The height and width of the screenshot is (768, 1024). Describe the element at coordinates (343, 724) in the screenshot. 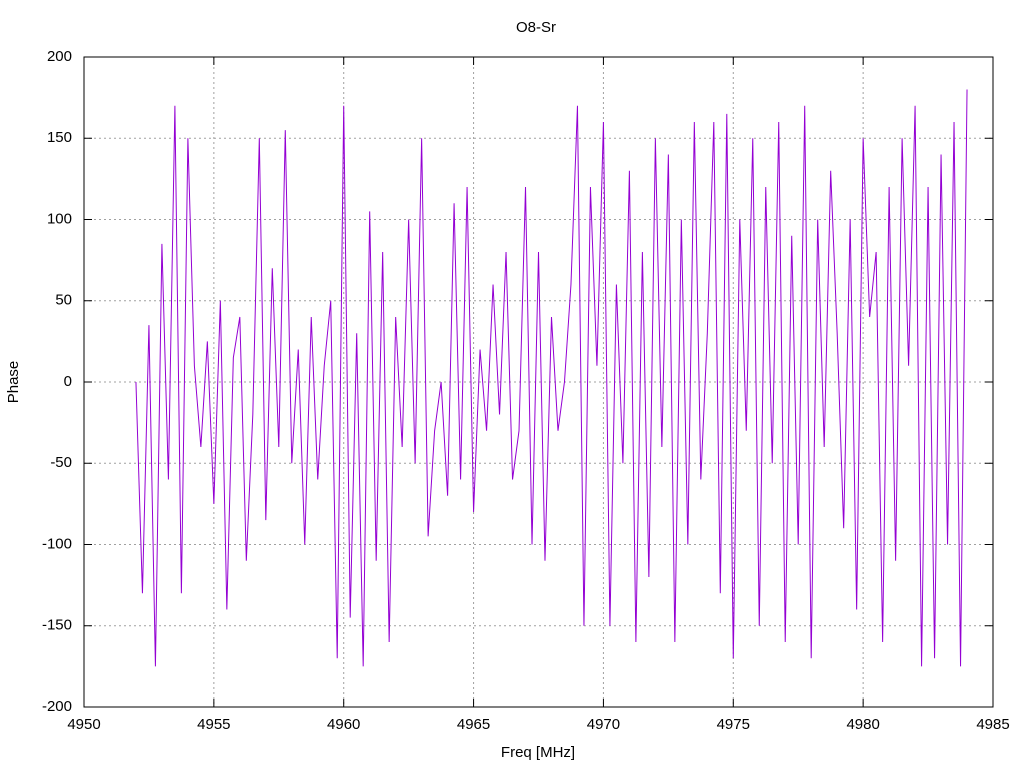

I see `x-tick-label: 4960` at that location.